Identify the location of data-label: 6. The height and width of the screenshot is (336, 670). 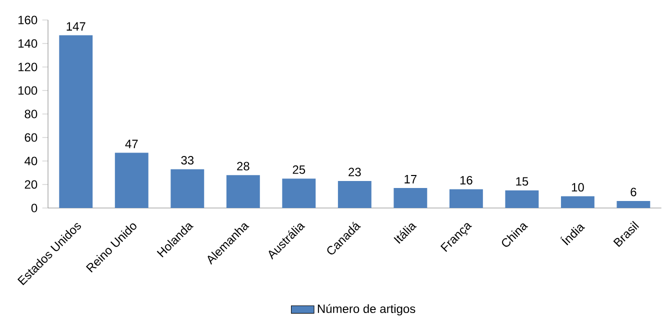
(633, 192).